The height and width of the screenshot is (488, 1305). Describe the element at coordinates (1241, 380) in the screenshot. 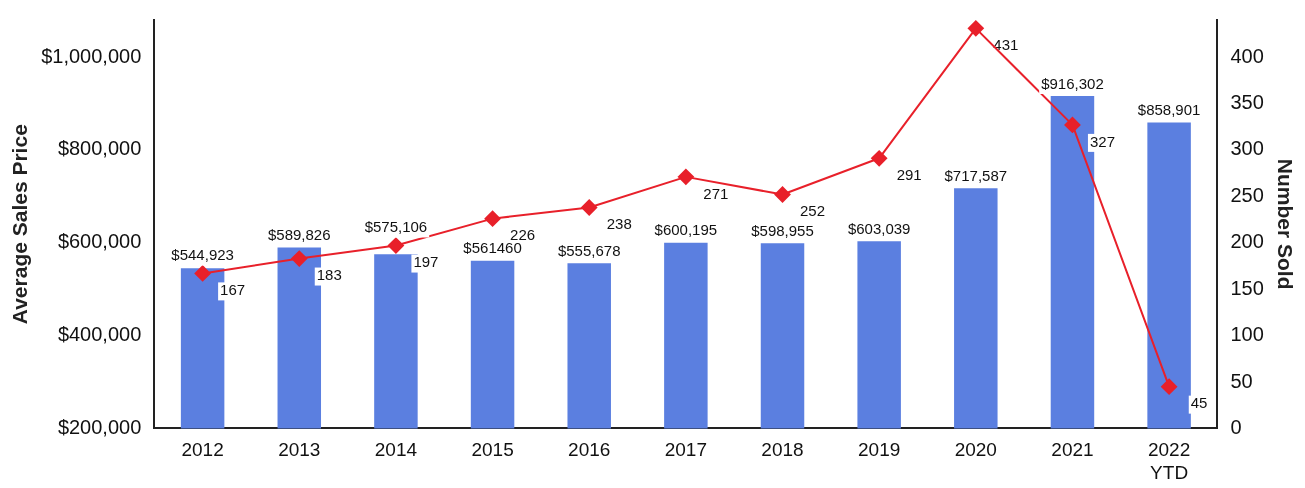

I see `y2-tick-label: 50` at that location.